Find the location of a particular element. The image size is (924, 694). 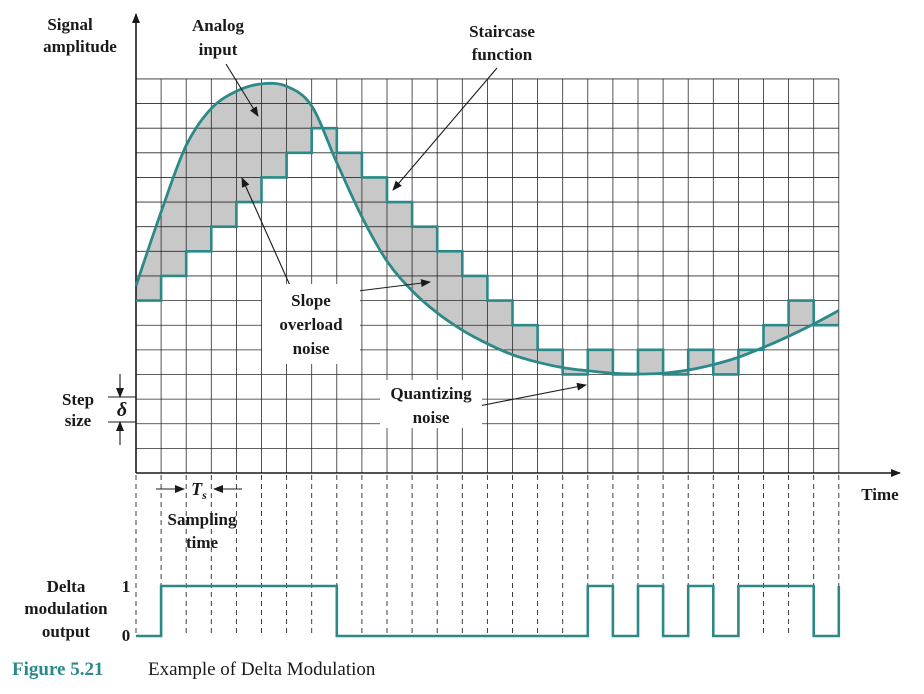

staircase-arrow is located at coordinates (445, 129).